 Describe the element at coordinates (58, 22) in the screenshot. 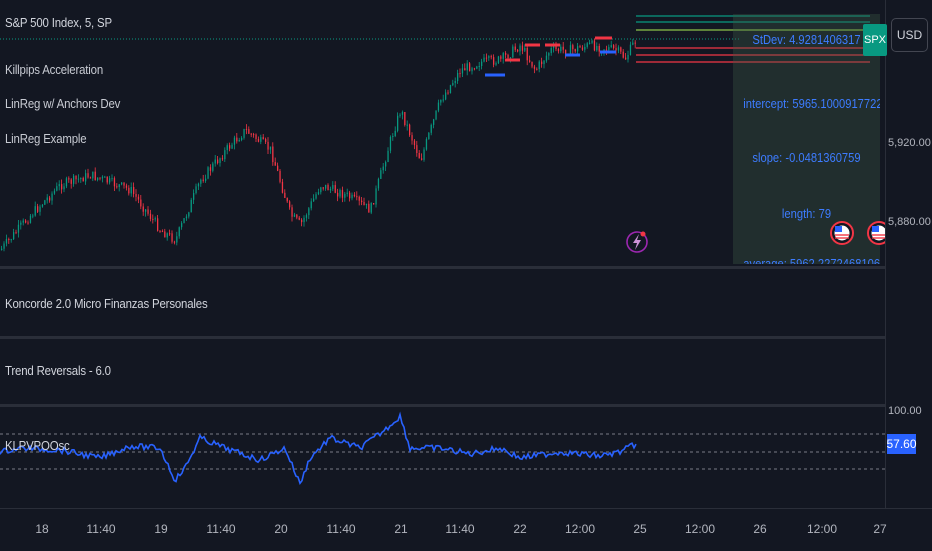

I see `legend-symbol: S&P 500 Index, 5, SP` at that location.